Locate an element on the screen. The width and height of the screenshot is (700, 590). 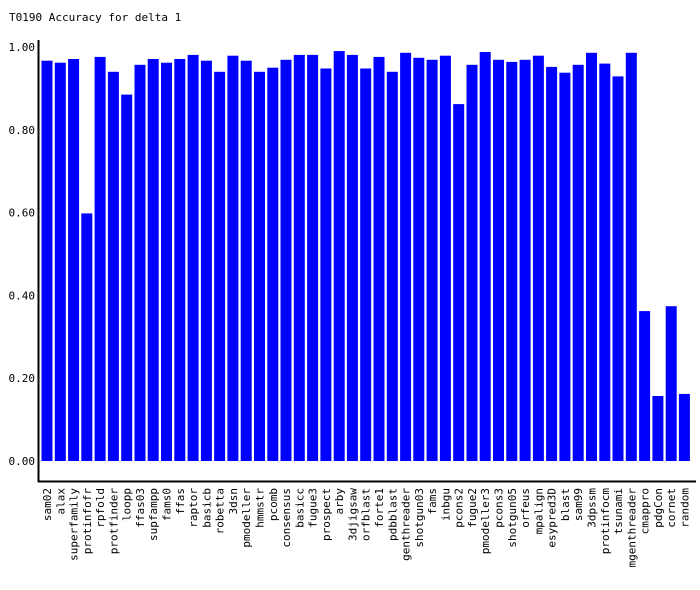
x-tick-label: rpfold is located at coordinates (100, 508).